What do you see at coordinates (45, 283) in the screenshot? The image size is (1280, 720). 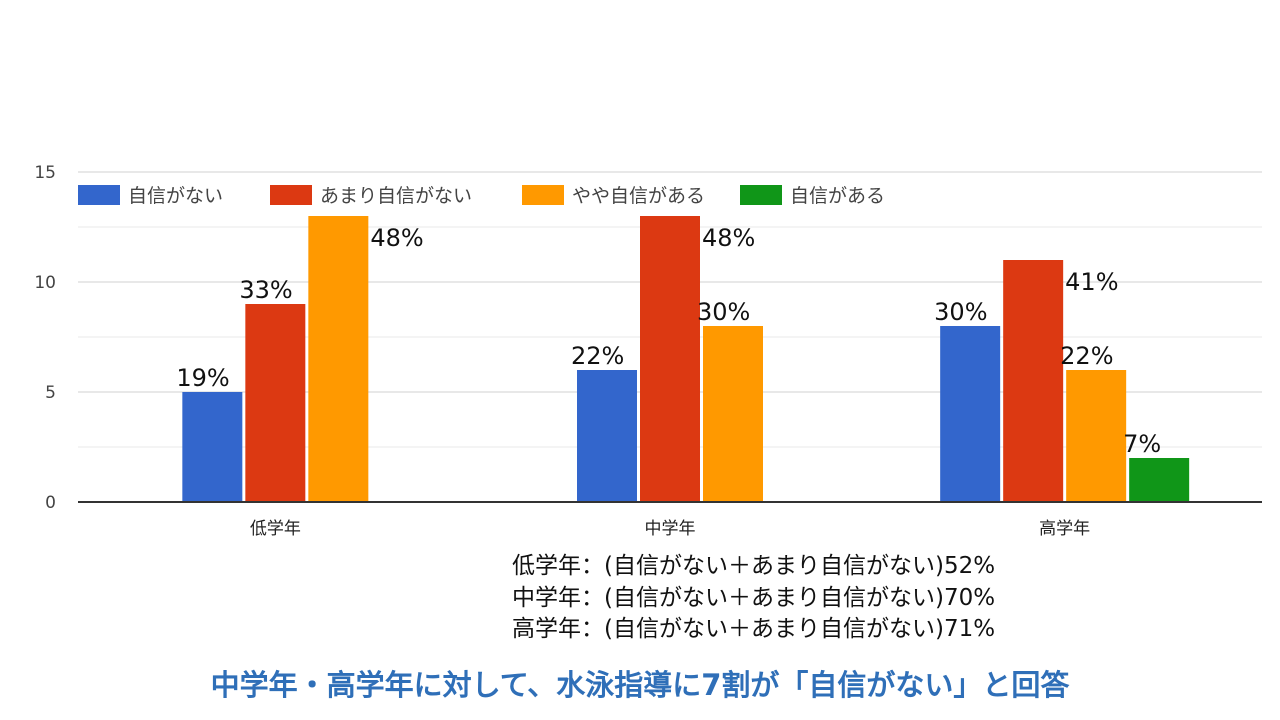 I see `y-tick-label: 10` at bounding box center [45, 283].